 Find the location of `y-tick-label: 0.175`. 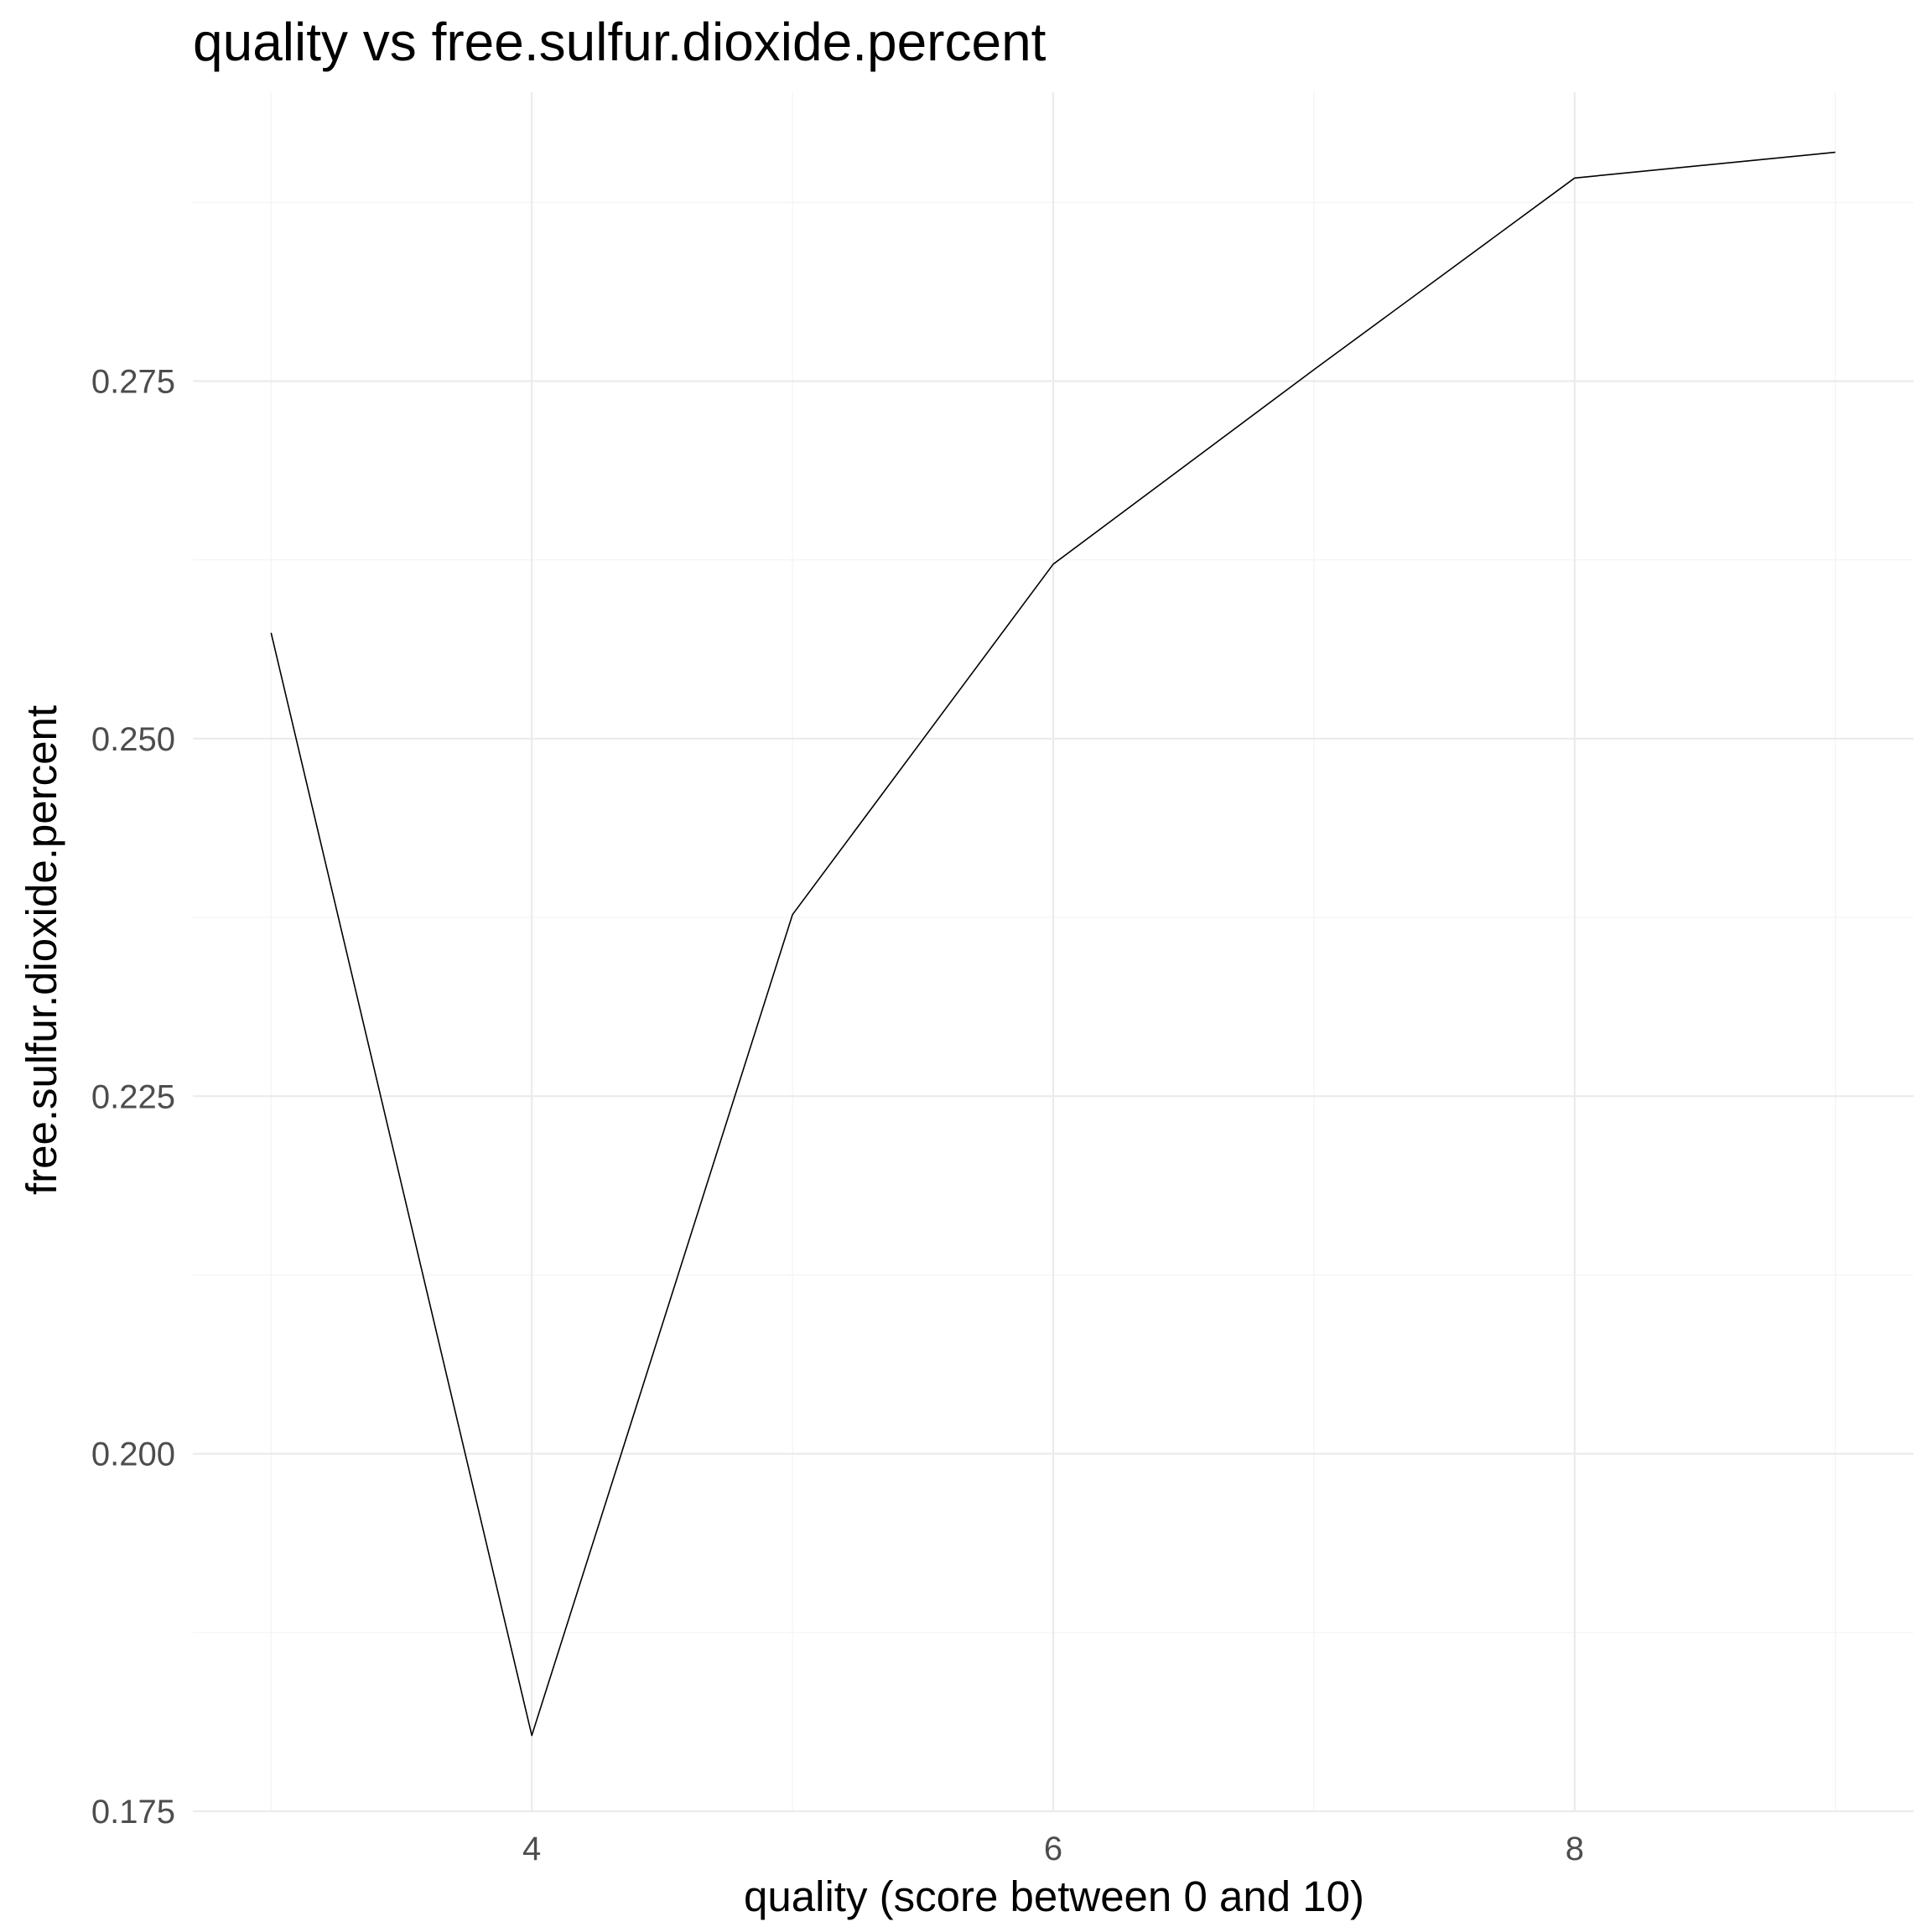

y-tick-label: 0.175 is located at coordinates (133, 1812).